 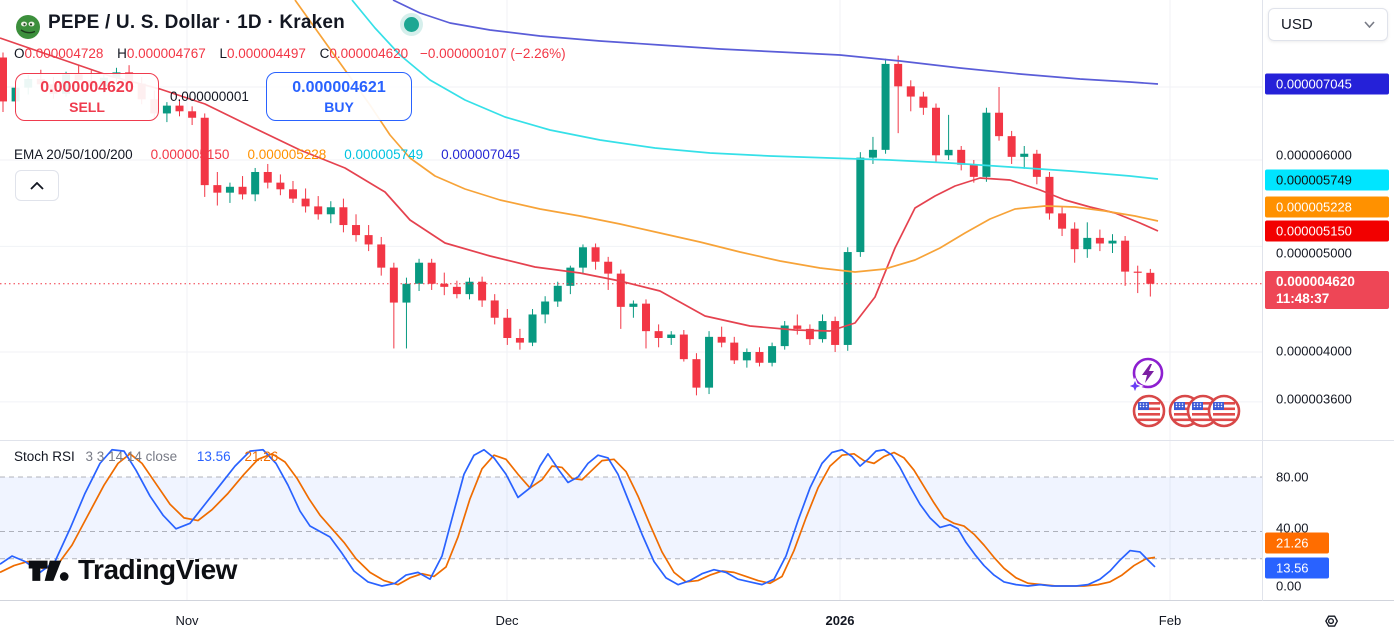 I want to click on ohlc-change: −0.000000107 (−2.26%), so click(x=492, y=53).